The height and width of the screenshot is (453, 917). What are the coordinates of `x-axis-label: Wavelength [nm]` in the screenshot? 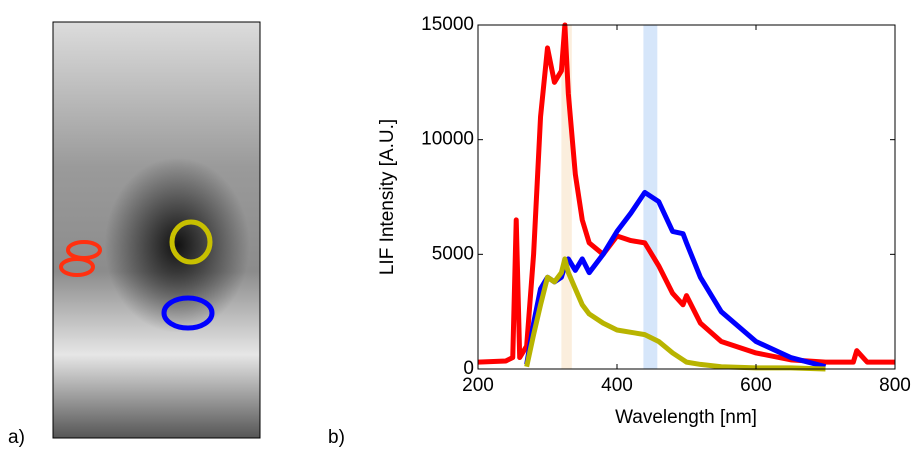 It's located at (686, 417).